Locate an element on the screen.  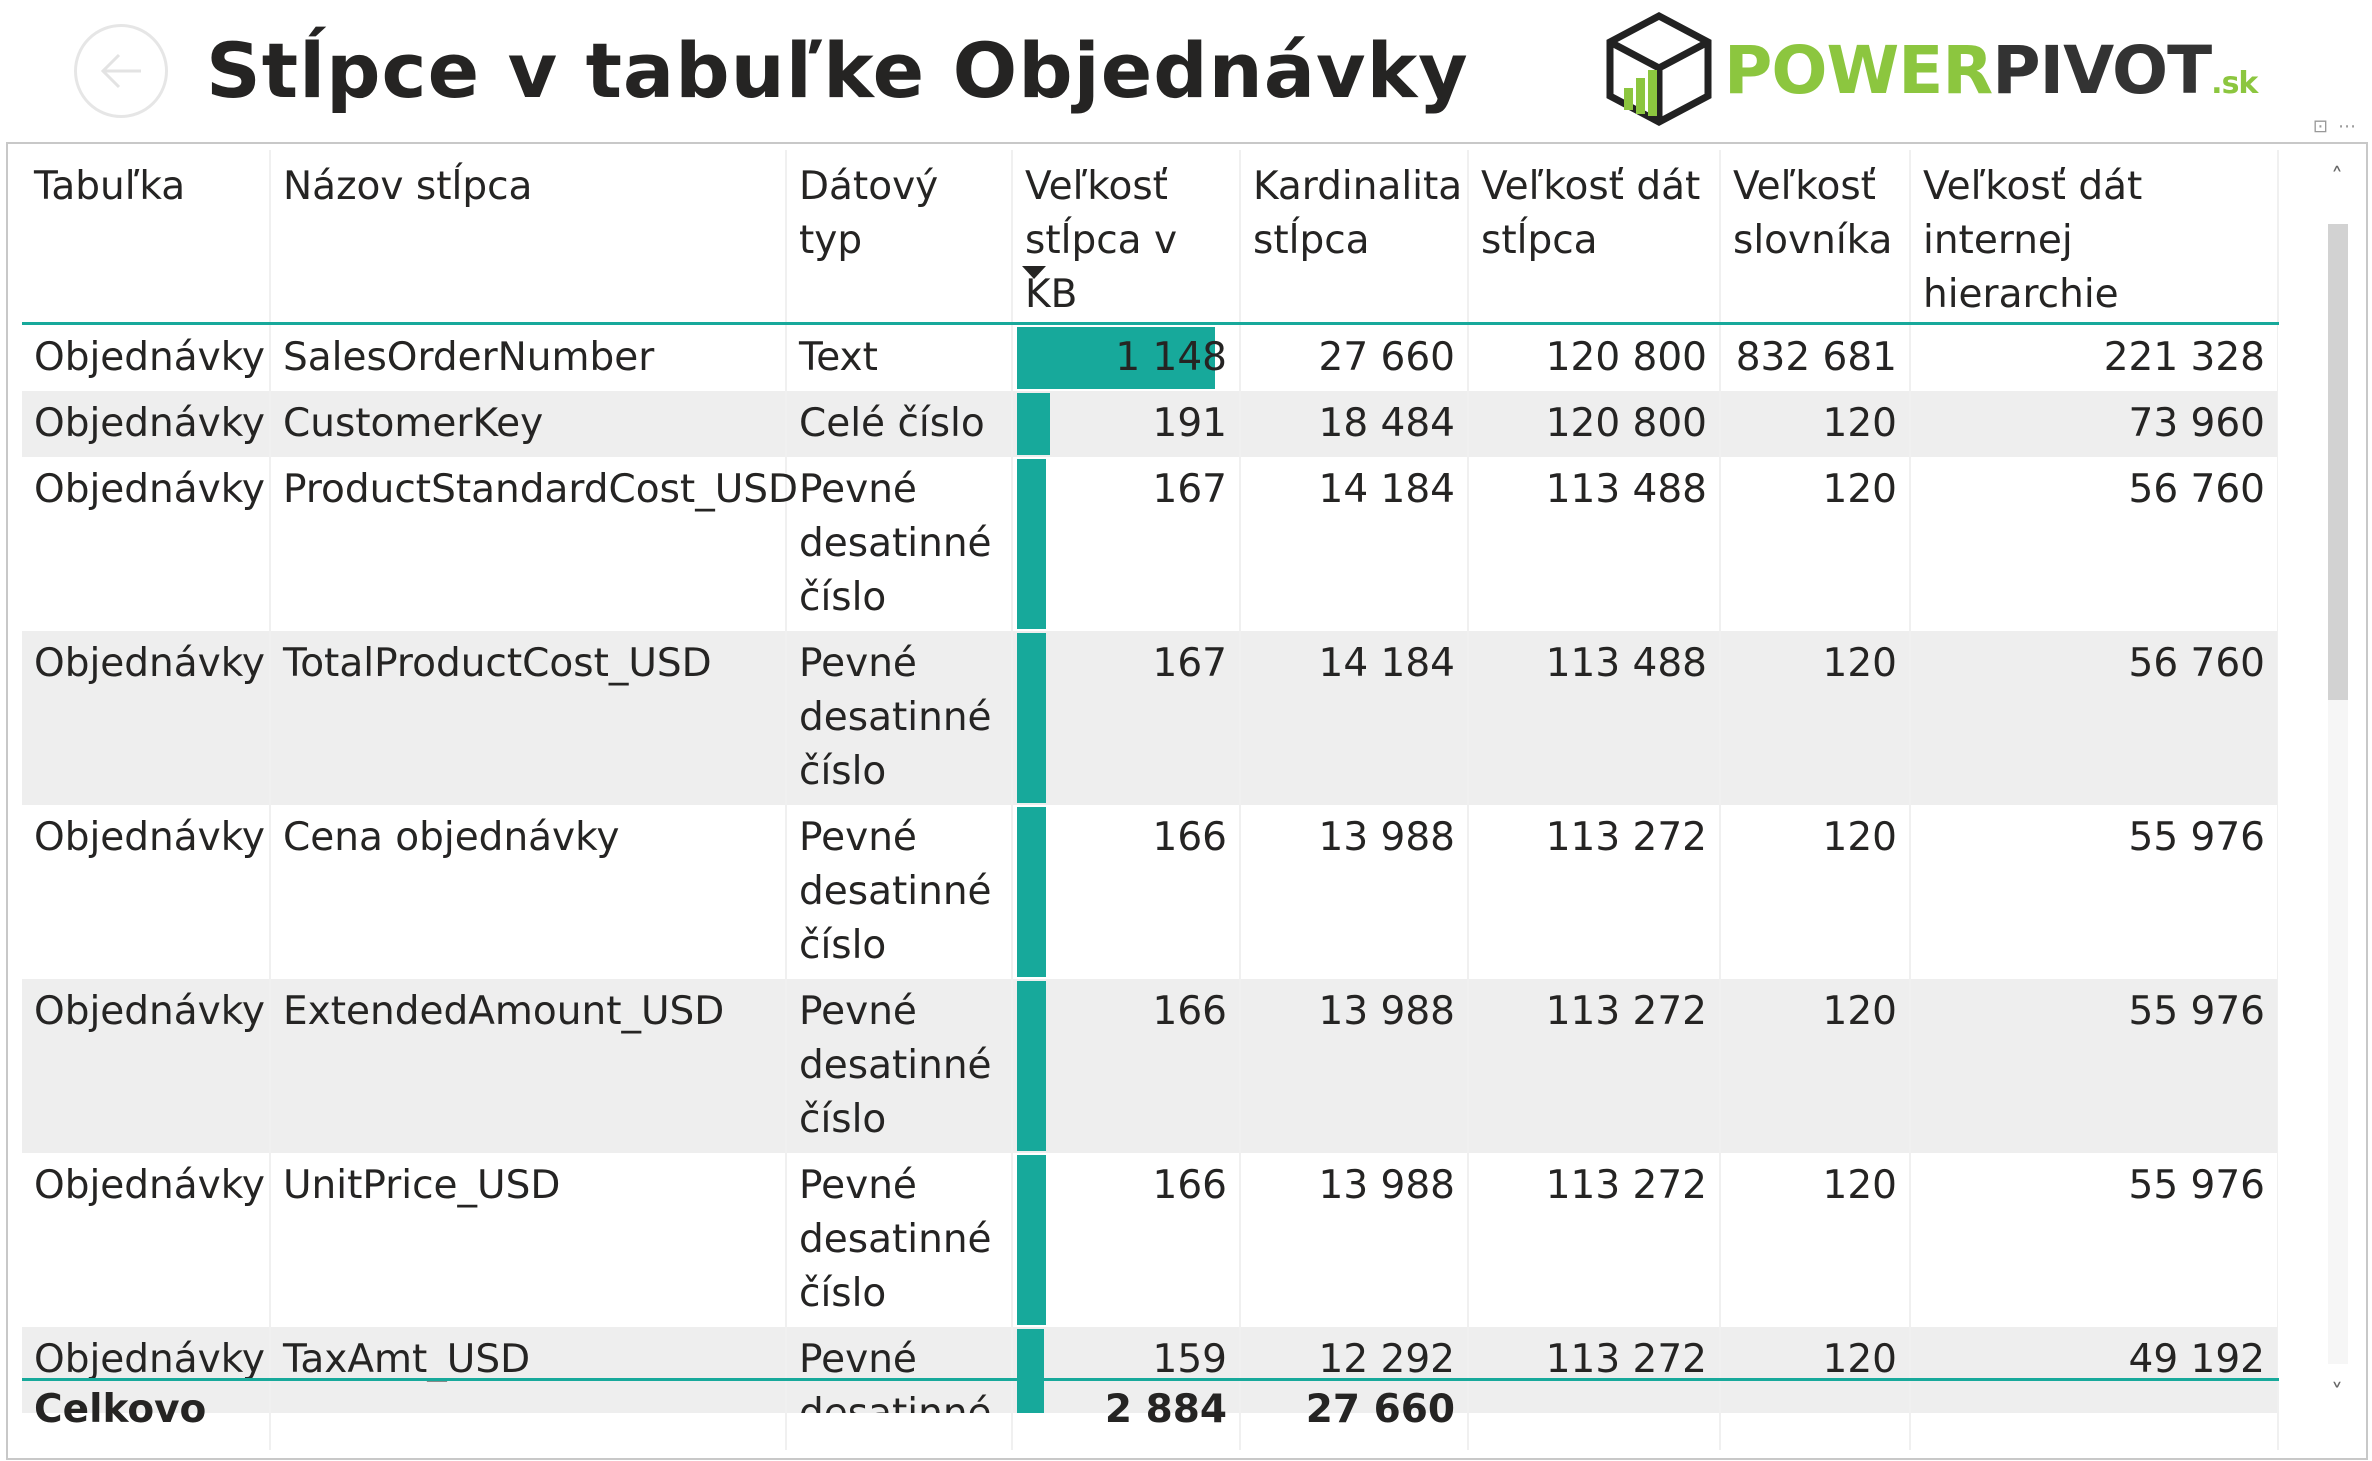
cell-column-name: ProductStandardCost_USD is located at coordinates (534, 544).